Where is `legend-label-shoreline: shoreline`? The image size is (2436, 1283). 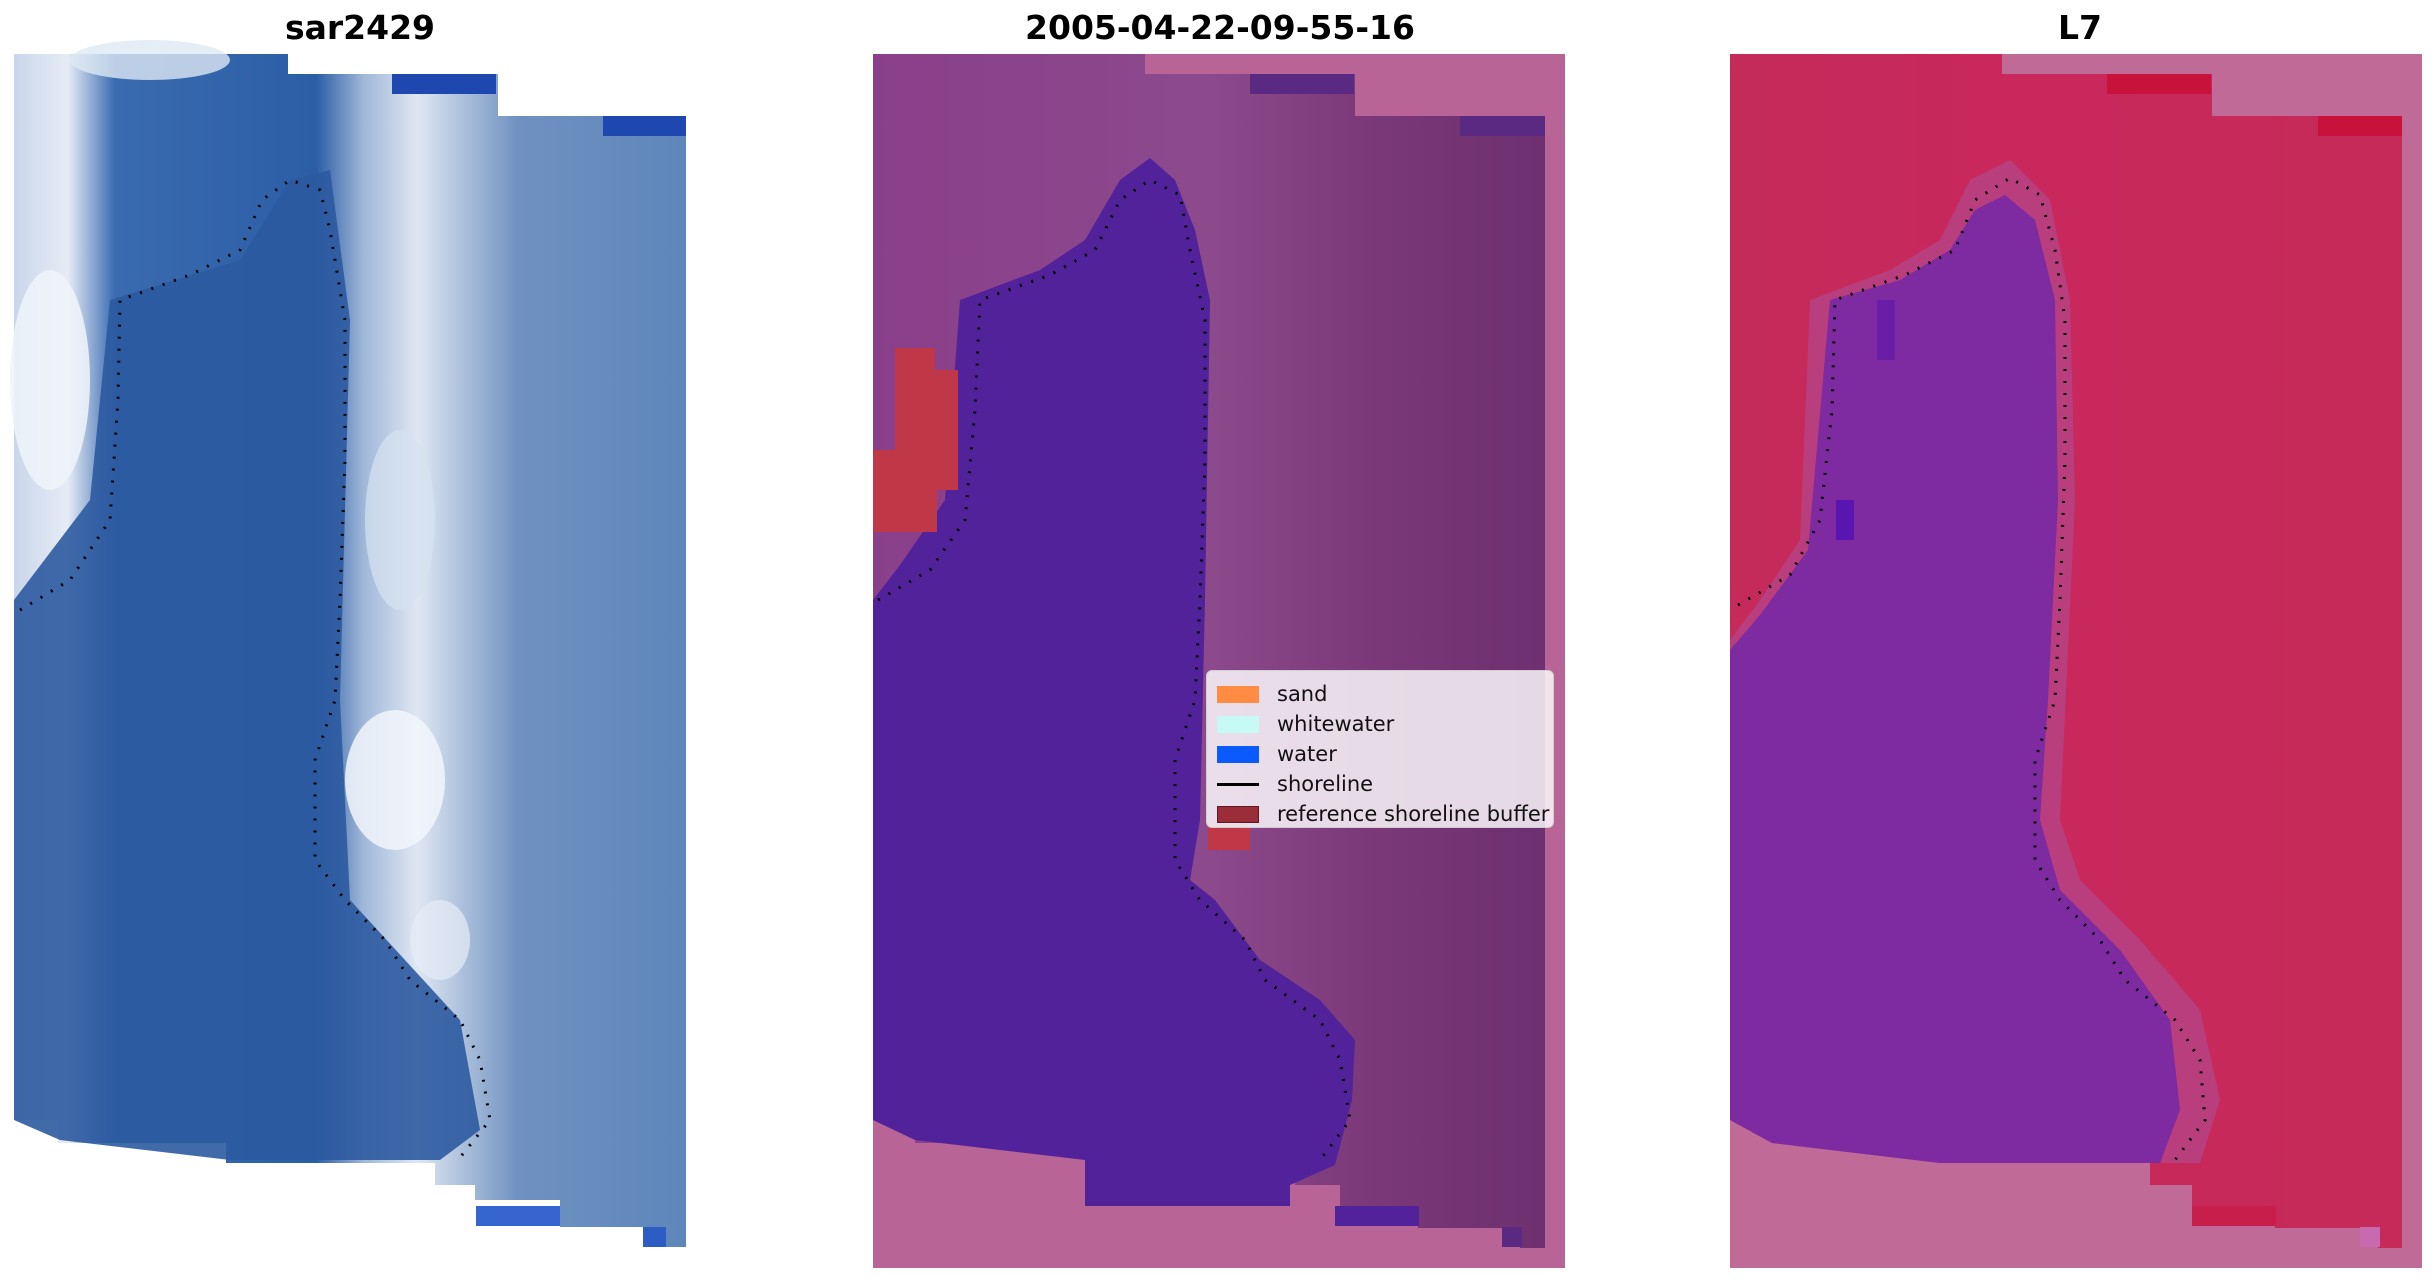
legend-label-shoreline: shoreline is located at coordinates (1325, 784).